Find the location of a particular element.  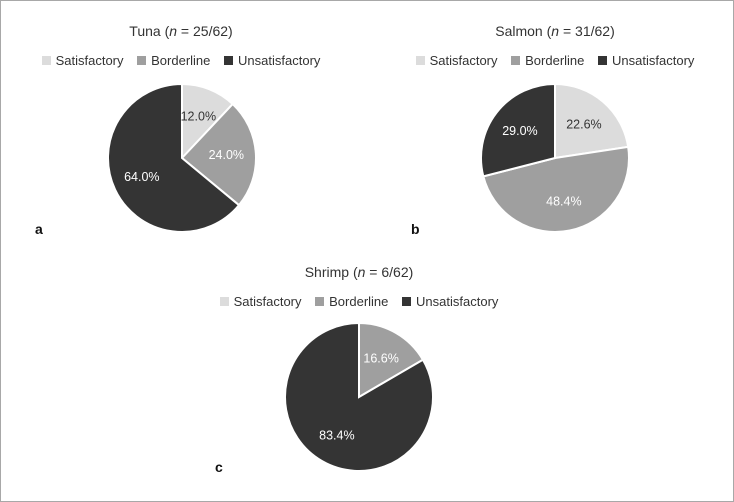

pie-data-label: 48.4% is located at coordinates (563, 202).